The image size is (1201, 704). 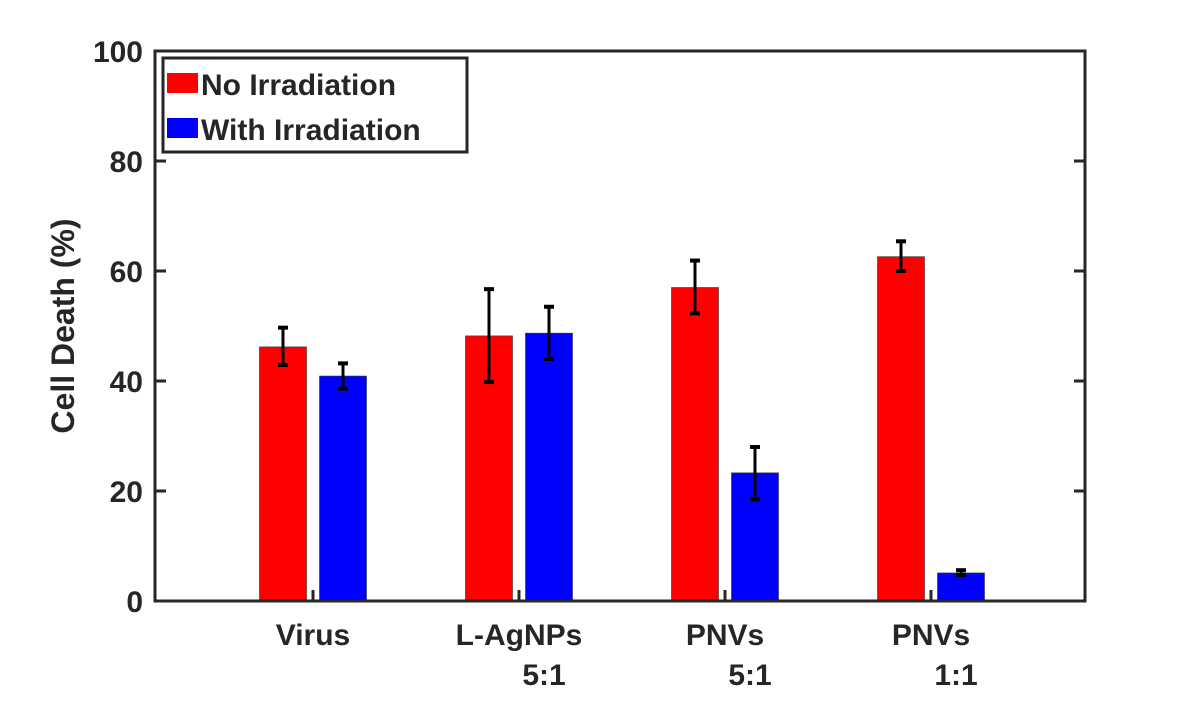 I want to click on legend-label-with-irradiation: With Irradiation, so click(x=311, y=130).